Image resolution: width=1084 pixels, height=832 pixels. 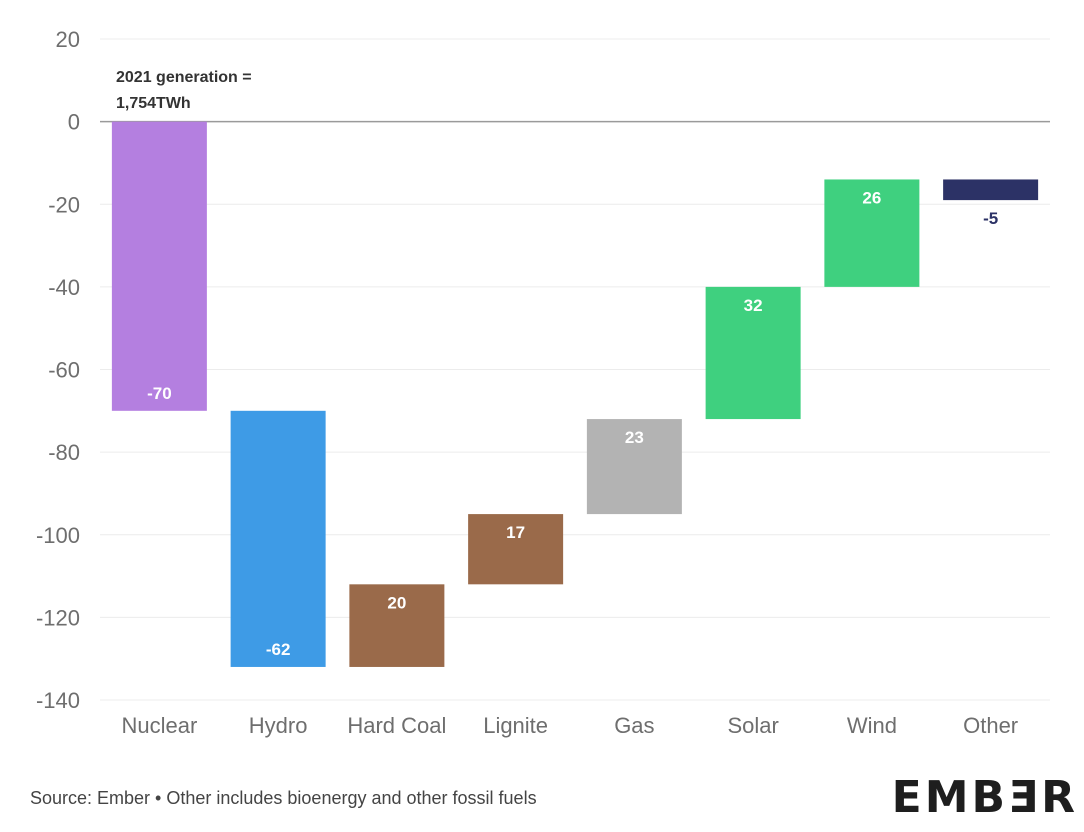 I want to click on y-tick-label: 0, so click(x=74, y=122).